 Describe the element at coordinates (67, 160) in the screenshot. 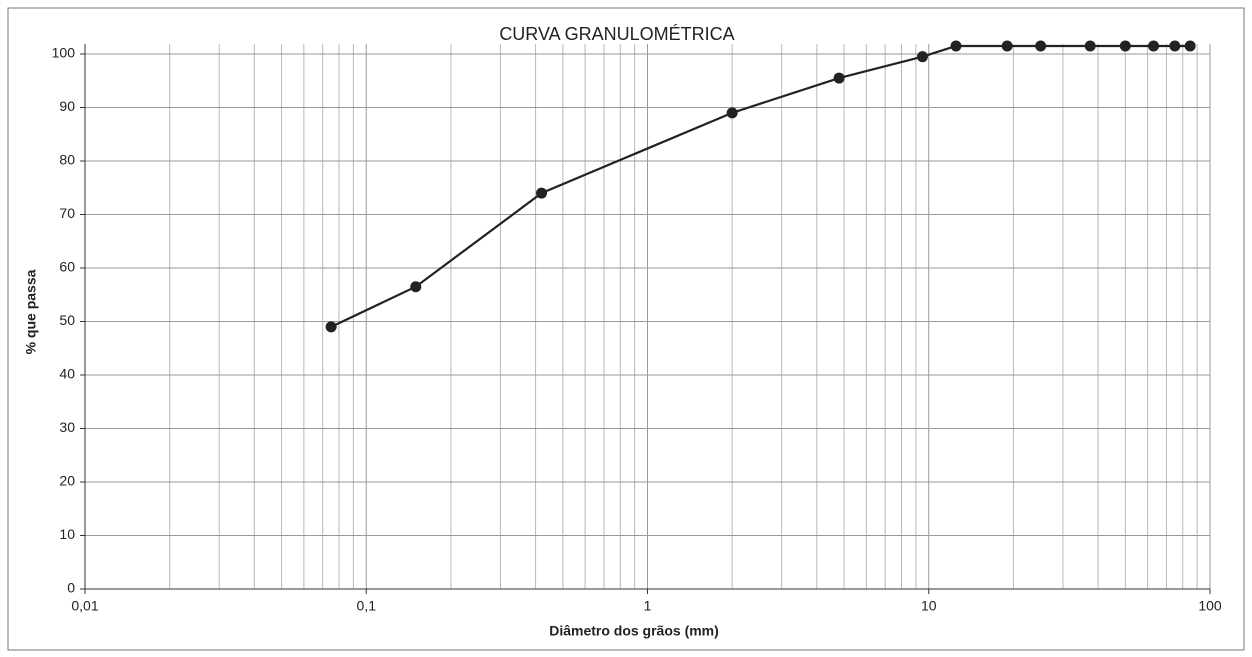

I see `y-tick-label: 80` at that location.